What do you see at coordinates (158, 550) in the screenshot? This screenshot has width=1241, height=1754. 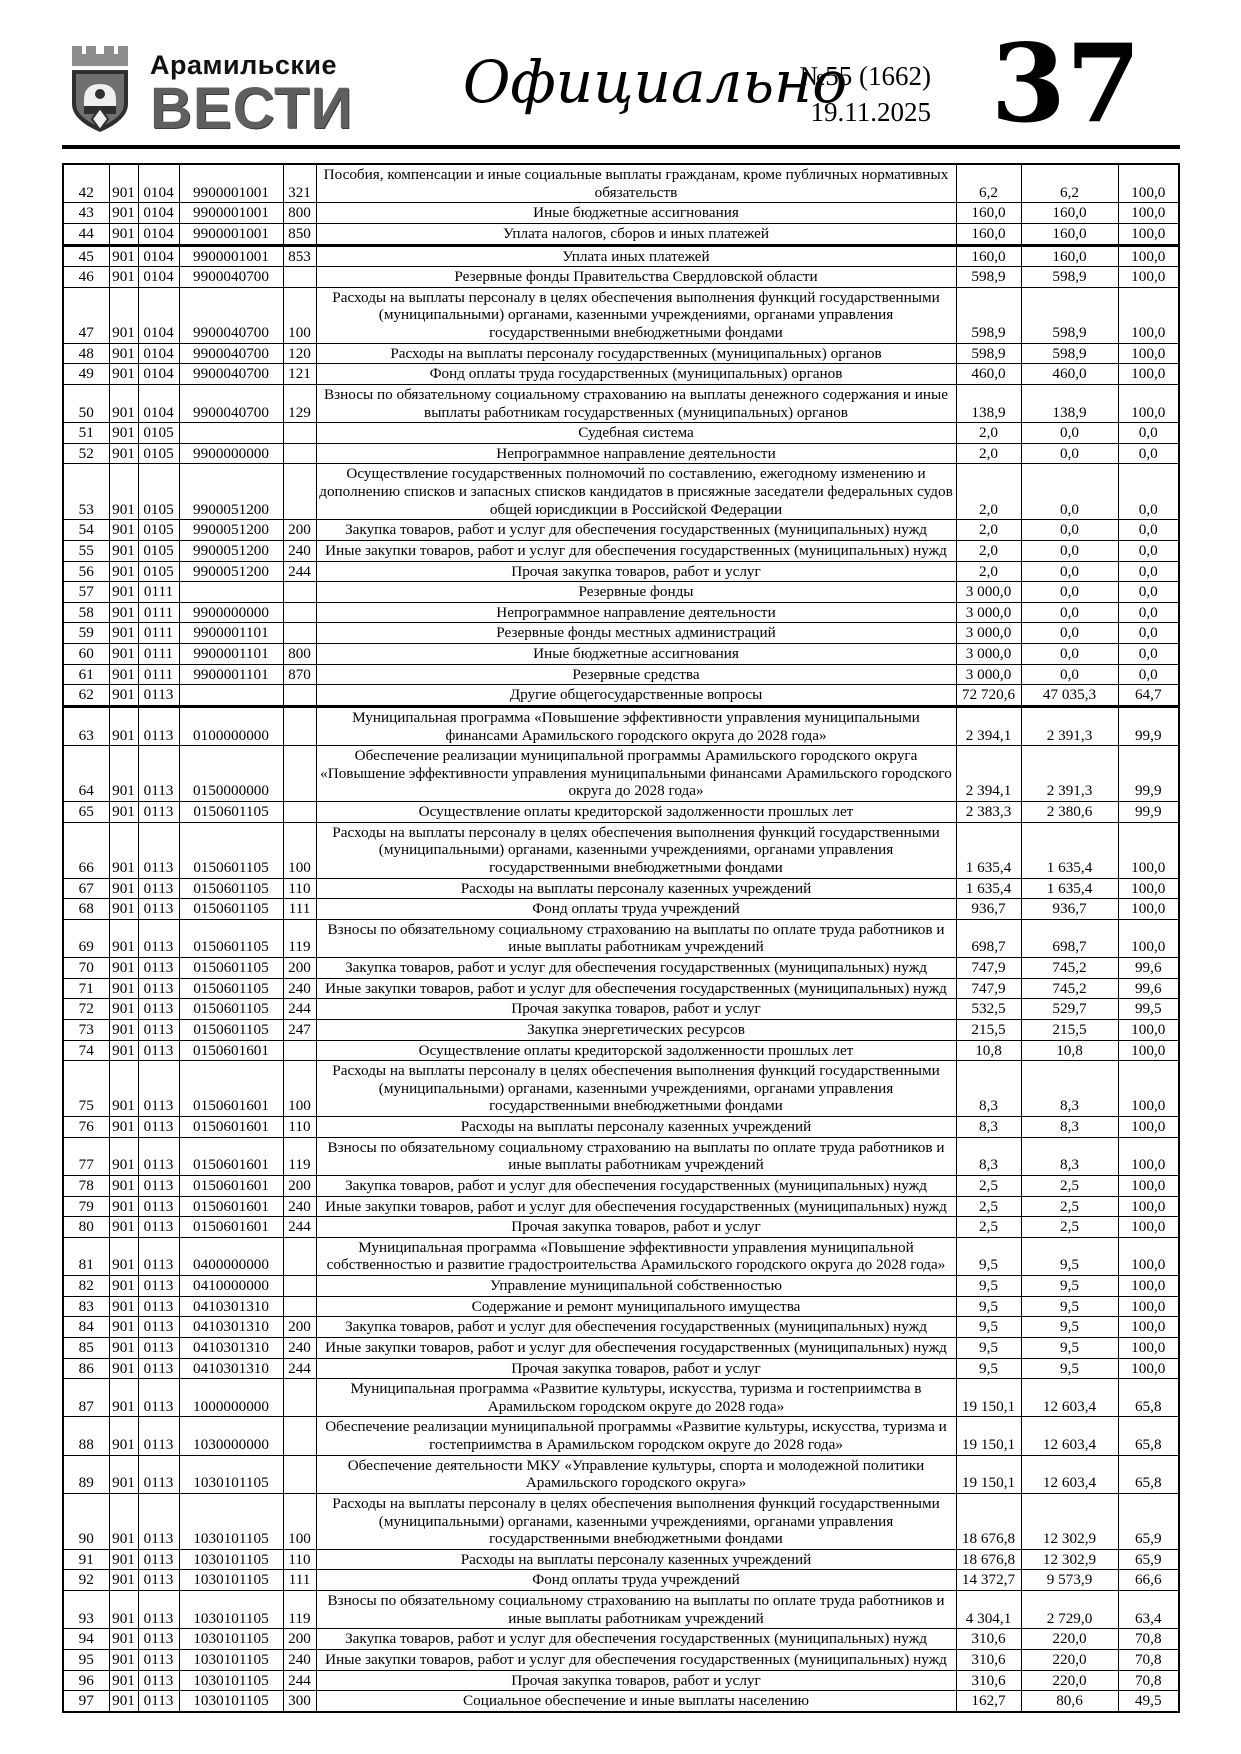 I see `section-code-cell: 0105` at bounding box center [158, 550].